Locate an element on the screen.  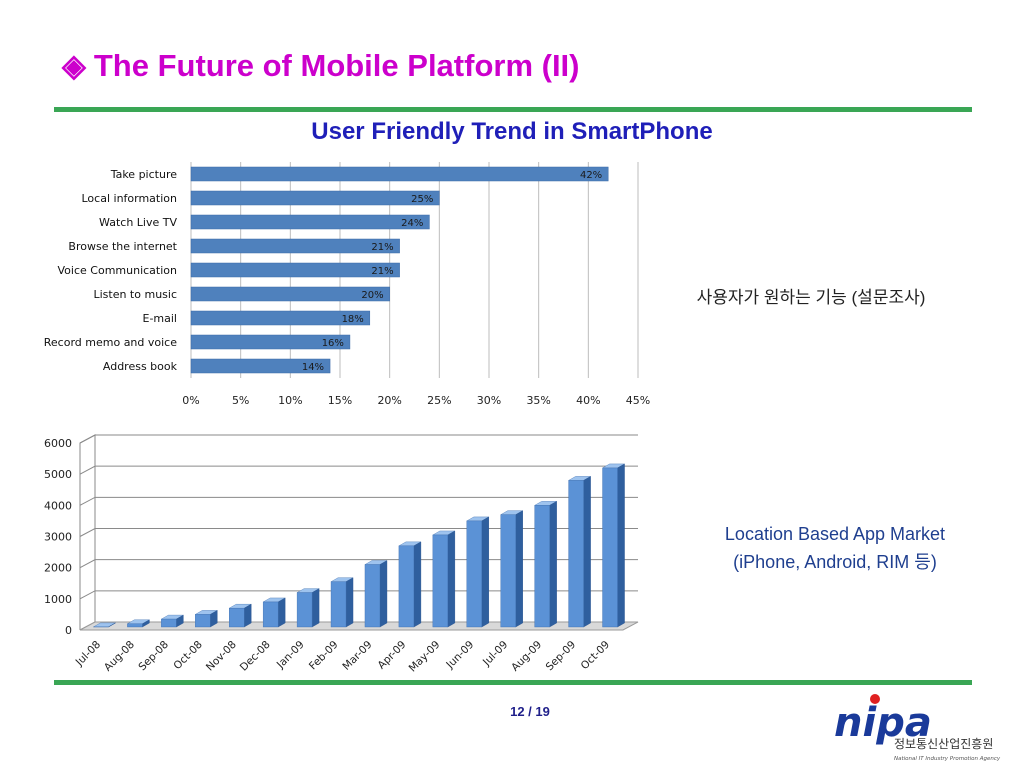
hchart-tick-label: 45% is located at coordinates (638, 400).